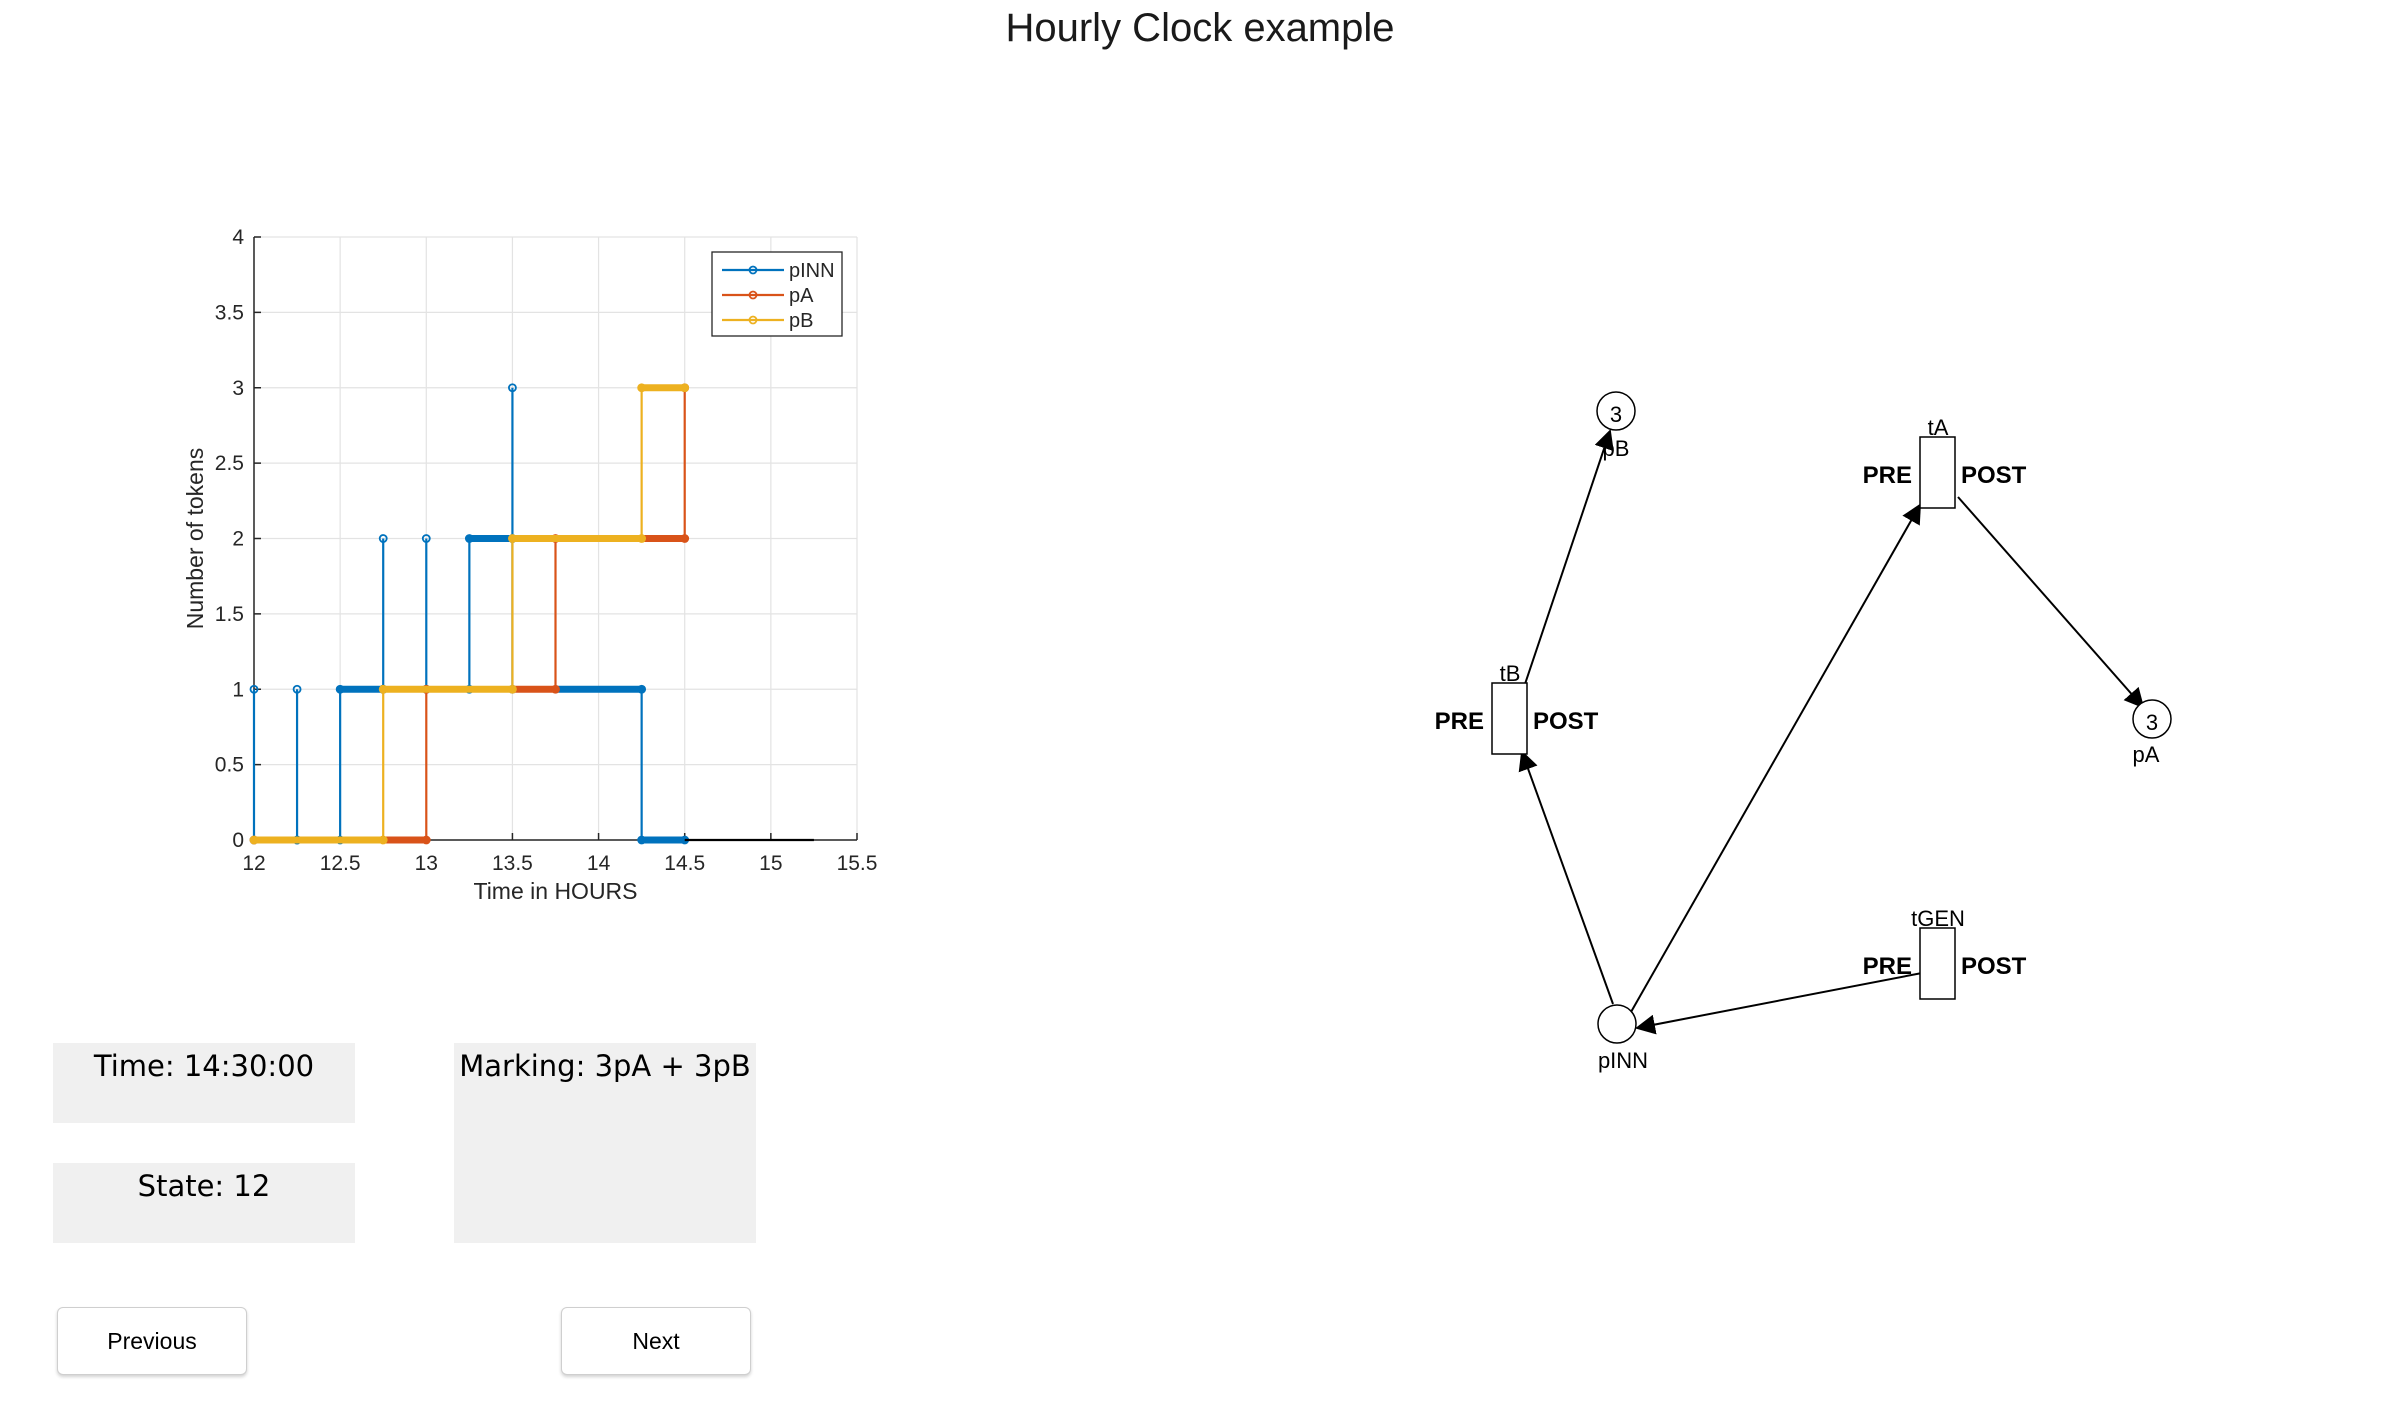  Describe the element at coordinates (599, 863) in the screenshot. I see `x-tick-label: 14` at that location.